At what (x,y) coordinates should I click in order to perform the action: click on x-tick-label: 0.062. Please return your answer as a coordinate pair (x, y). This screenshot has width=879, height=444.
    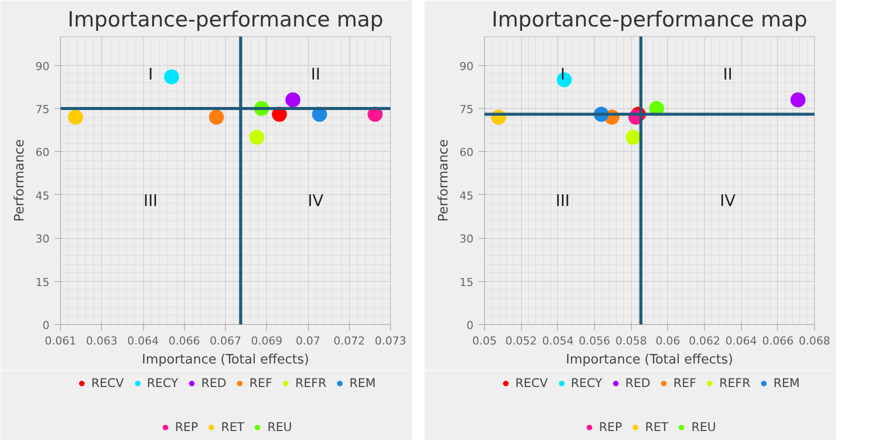
    Looking at the image, I should click on (704, 341).